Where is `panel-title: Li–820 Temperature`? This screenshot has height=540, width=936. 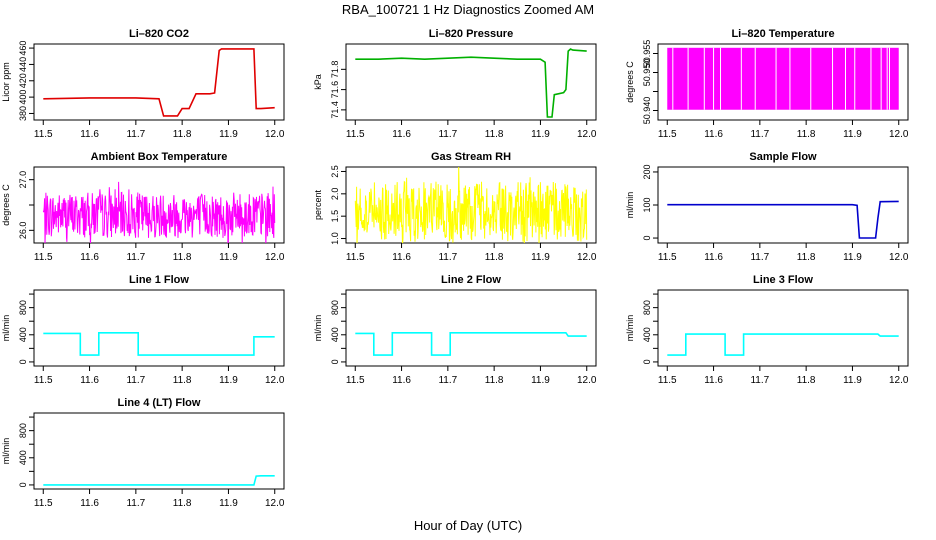
panel-title: Li–820 Temperature is located at coordinates (782, 34).